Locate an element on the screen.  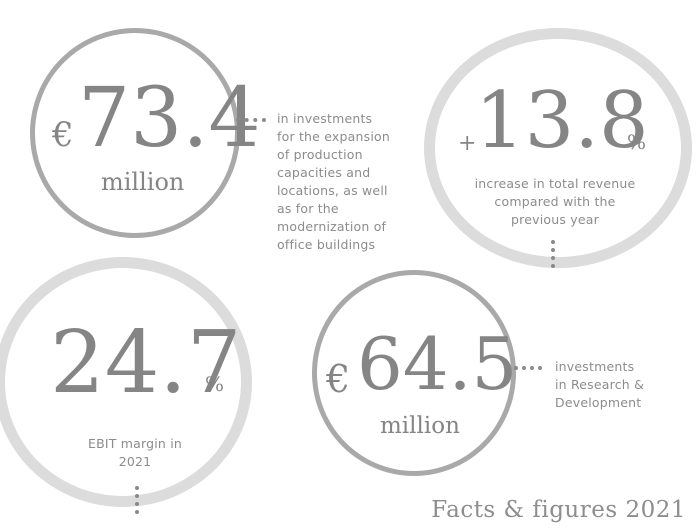
fact-value-capex: 73.4 is located at coordinates (169, 118).